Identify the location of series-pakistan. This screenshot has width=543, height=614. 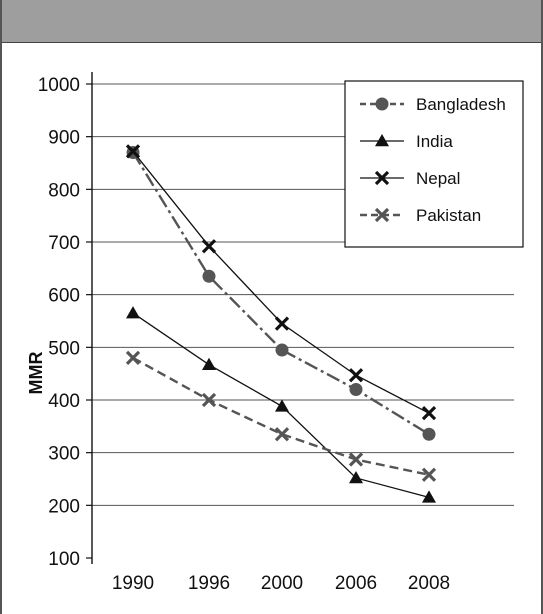
(281, 416).